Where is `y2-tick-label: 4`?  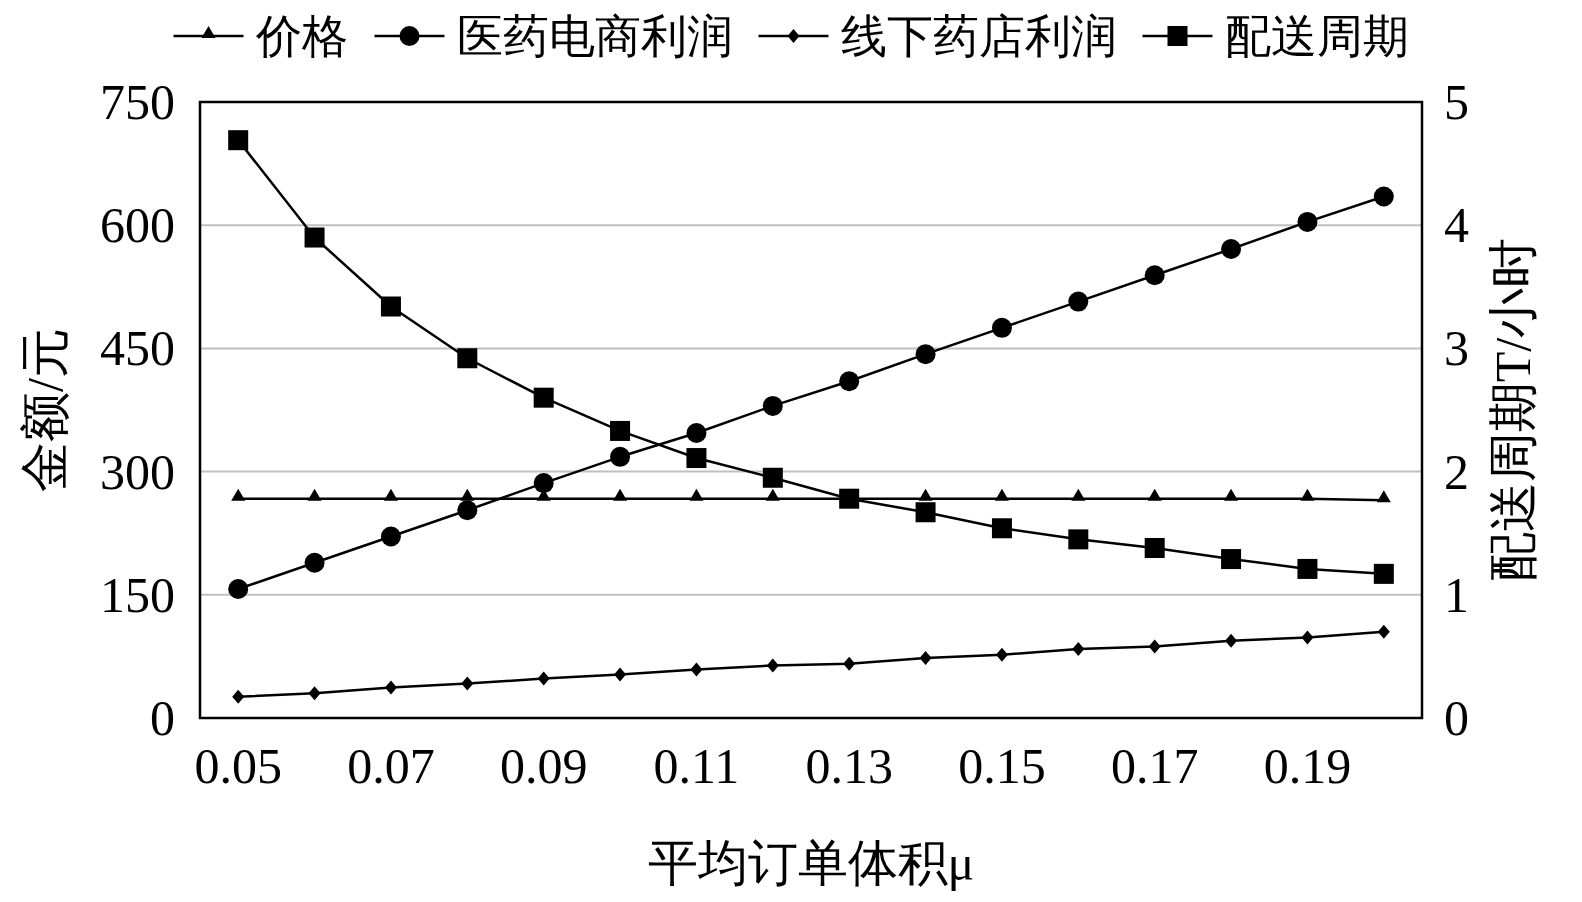 y2-tick-label: 4 is located at coordinates (1456, 225).